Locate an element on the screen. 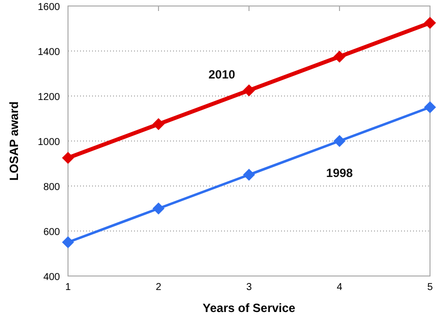 Image resolution: width=439 pixels, height=322 pixels. x-axis-title: Years of Service is located at coordinates (249, 308).